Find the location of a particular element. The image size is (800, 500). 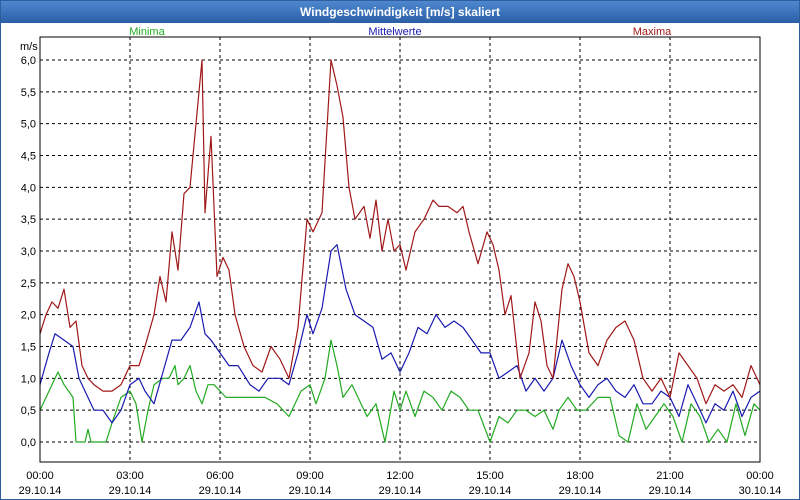

x-tick-time: 12:00 is located at coordinates (400, 476).